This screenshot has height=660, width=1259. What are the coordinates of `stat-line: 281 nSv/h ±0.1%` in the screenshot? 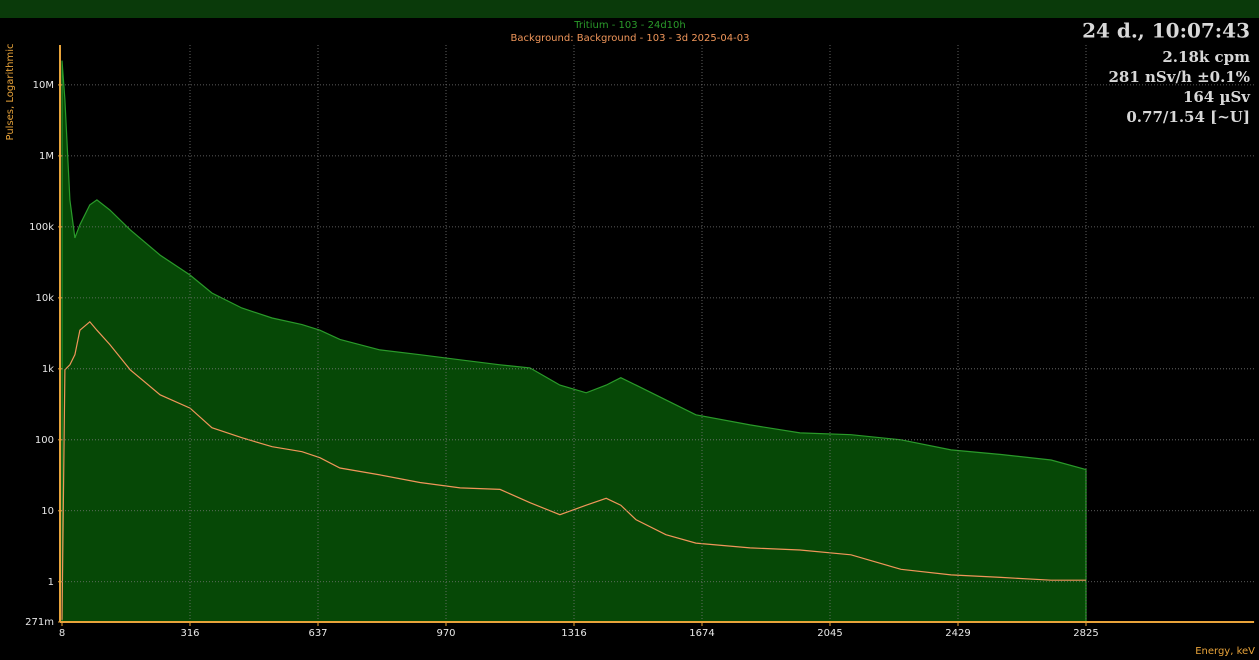 It's located at (1179, 77).